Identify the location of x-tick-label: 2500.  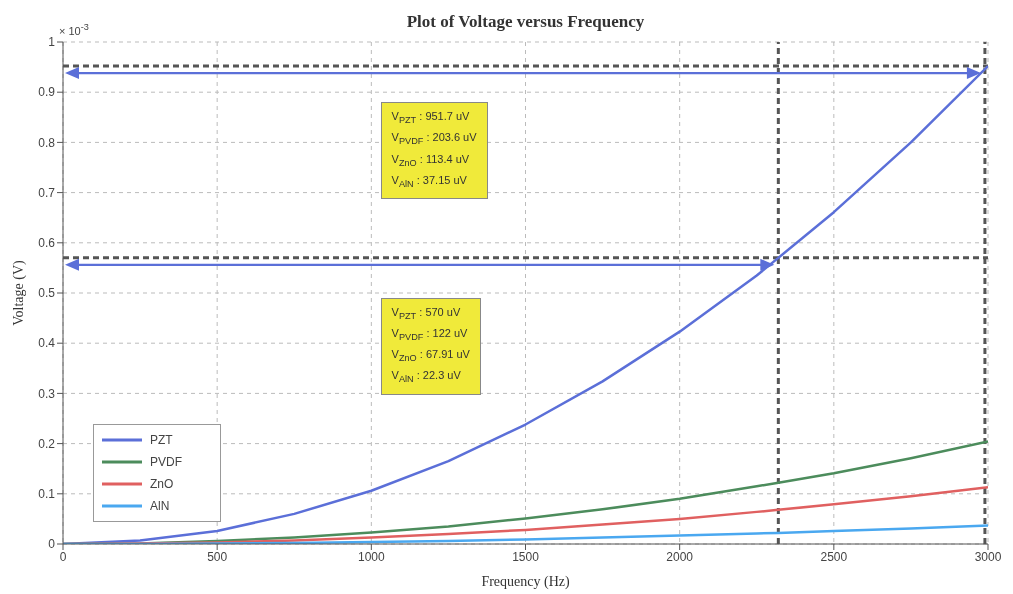
(834, 556).